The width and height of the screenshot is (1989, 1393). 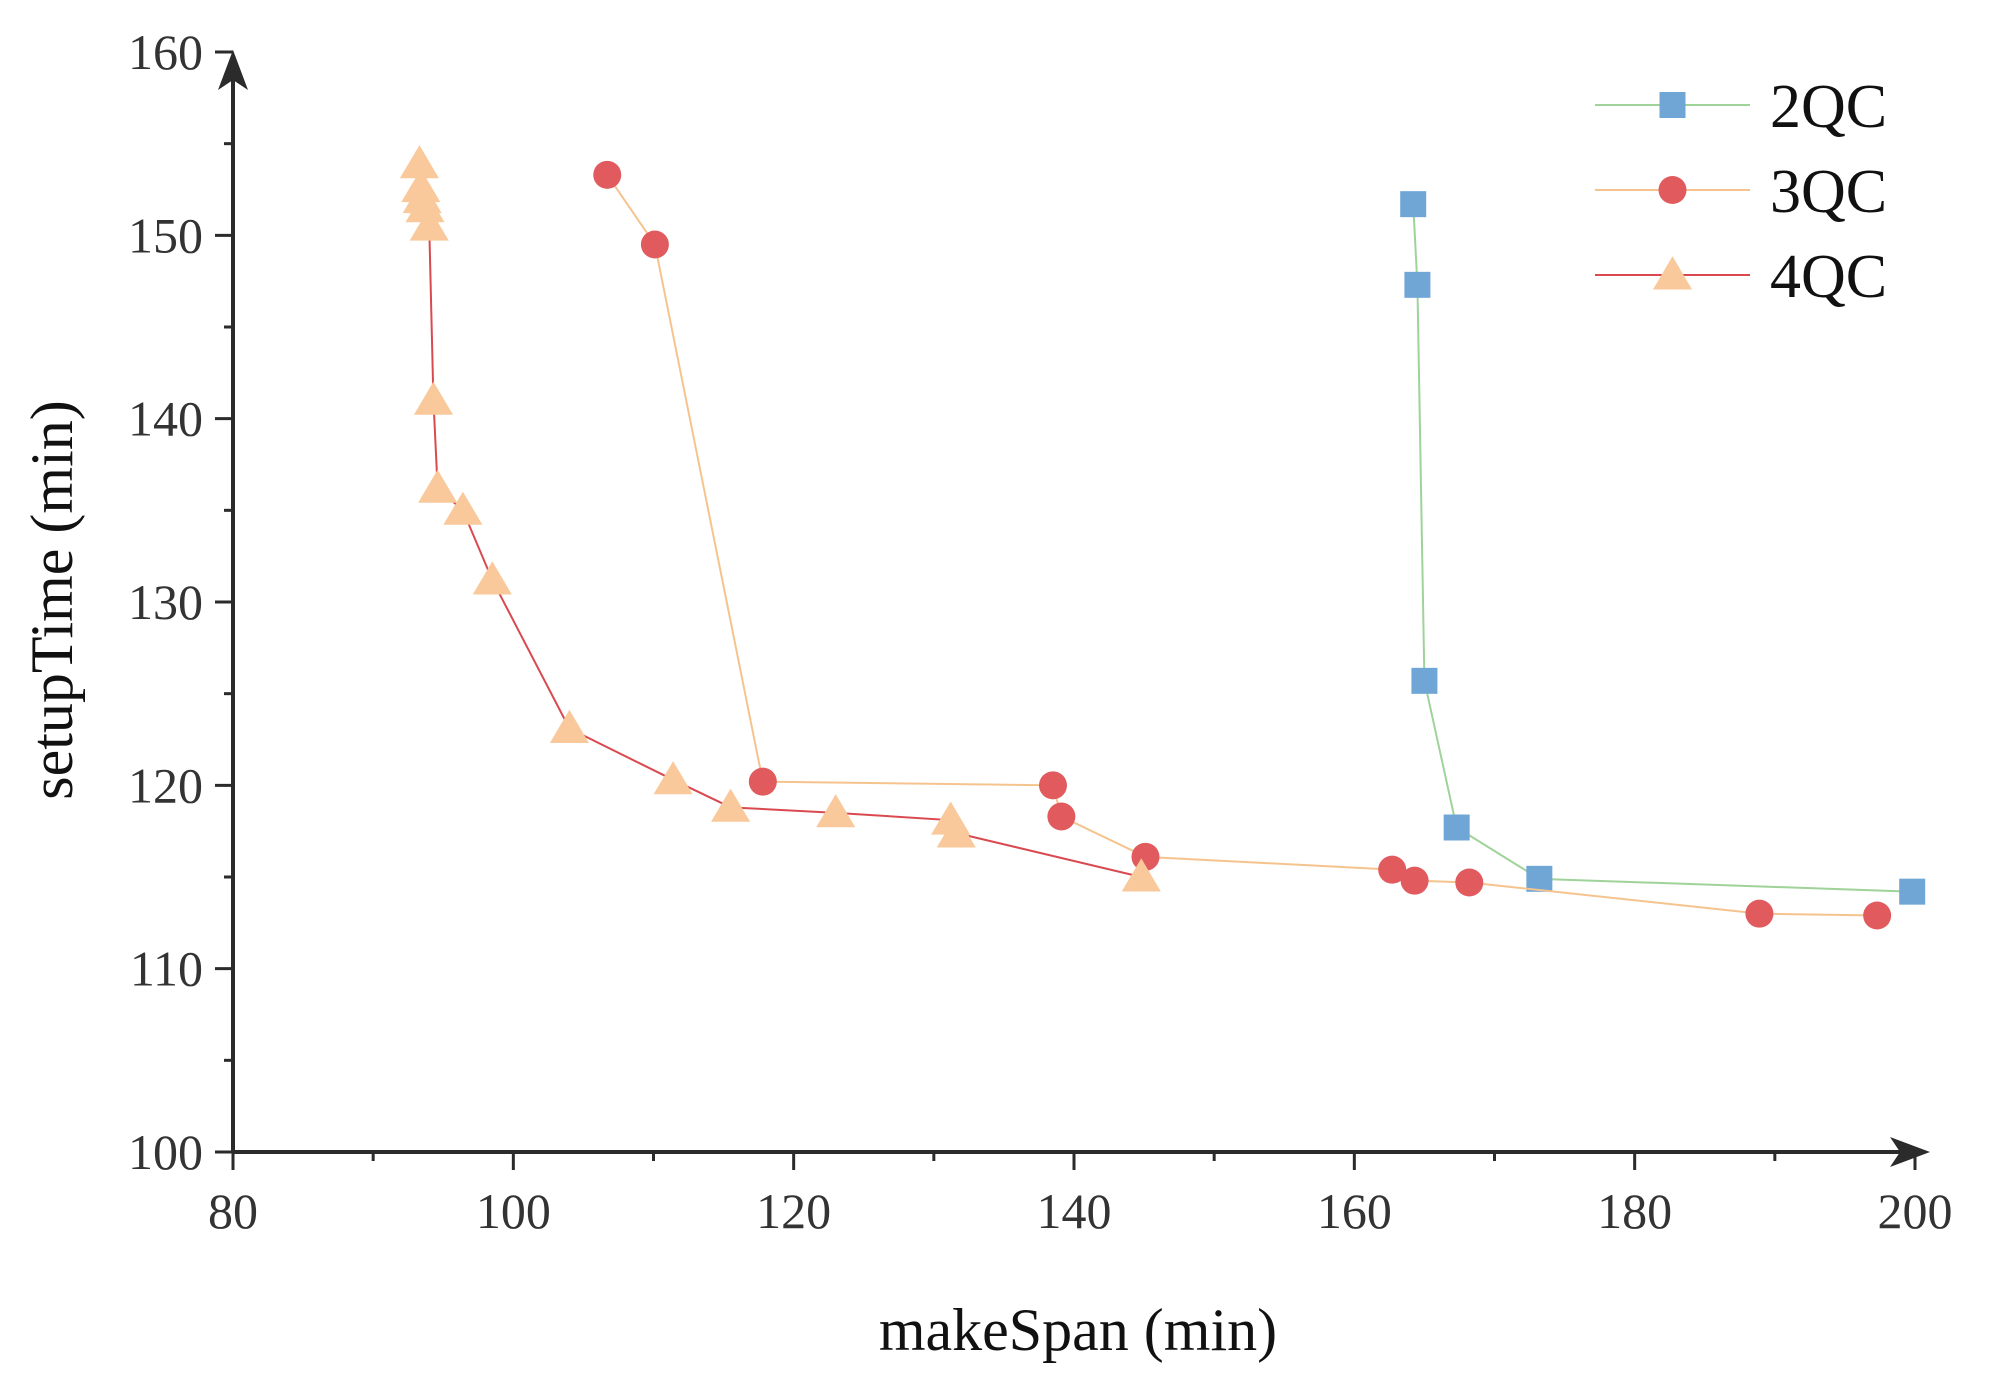 I want to click on x-tick-label: 160, so click(x=1354, y=1211).